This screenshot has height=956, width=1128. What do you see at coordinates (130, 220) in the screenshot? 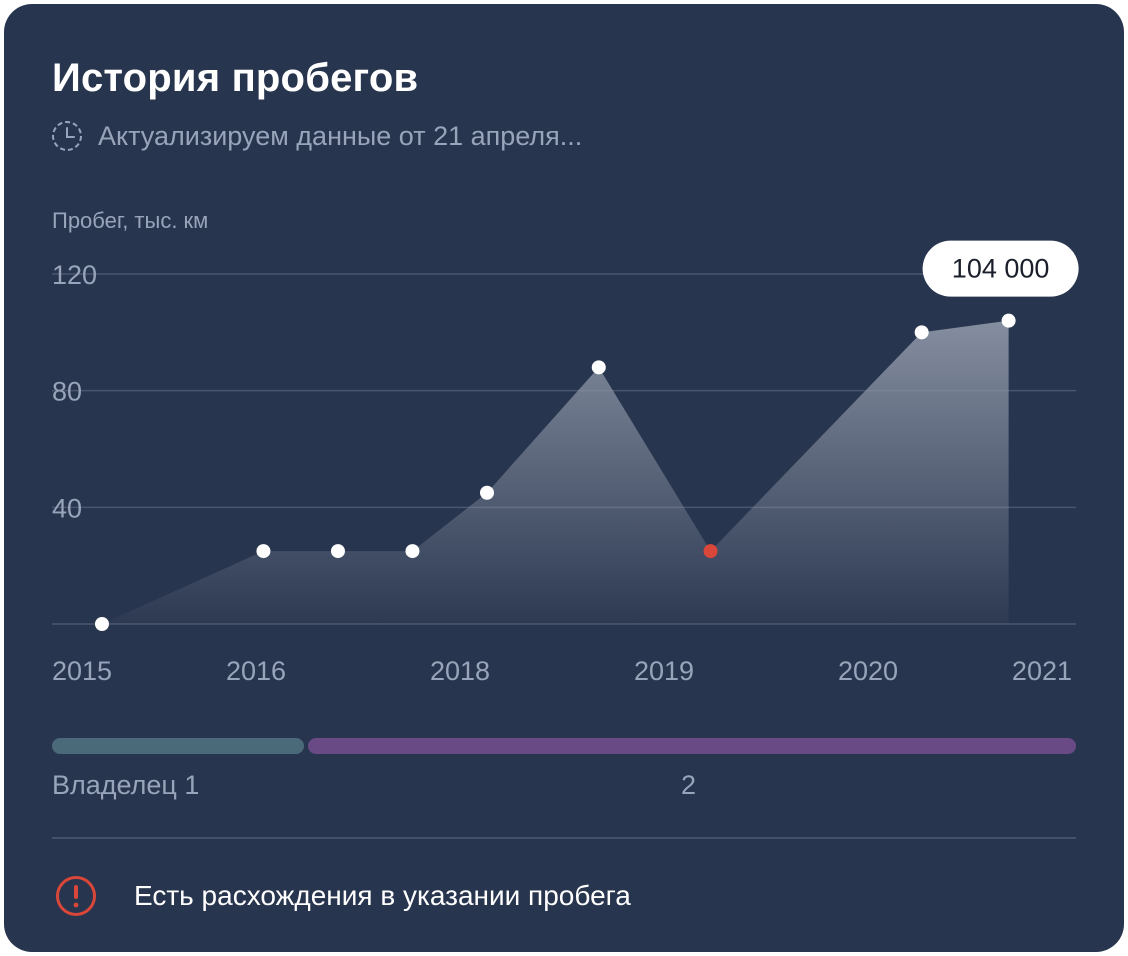
I see `y-axis-label: Пробег, тыс. км` at bounding box center [130, 220].